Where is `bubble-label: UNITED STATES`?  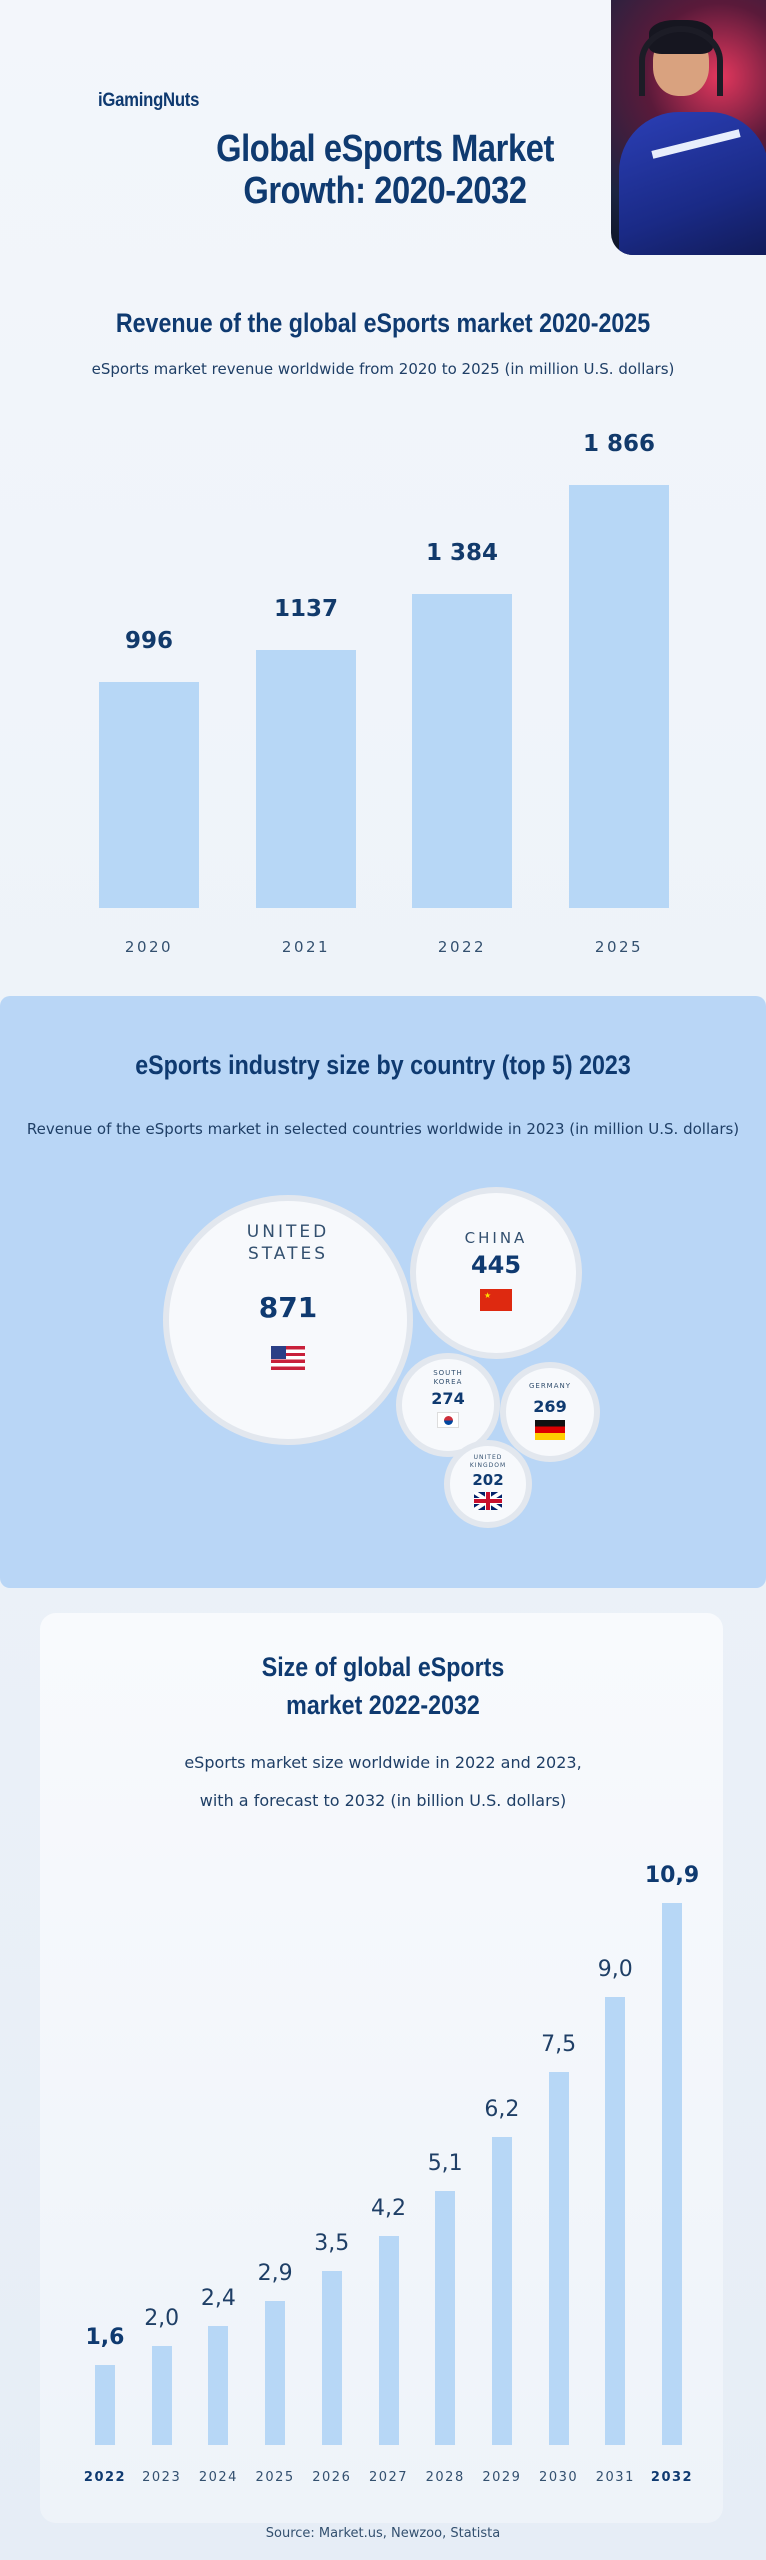
bubble-label: UNITED STATES is located at coordinates (288, 1243).